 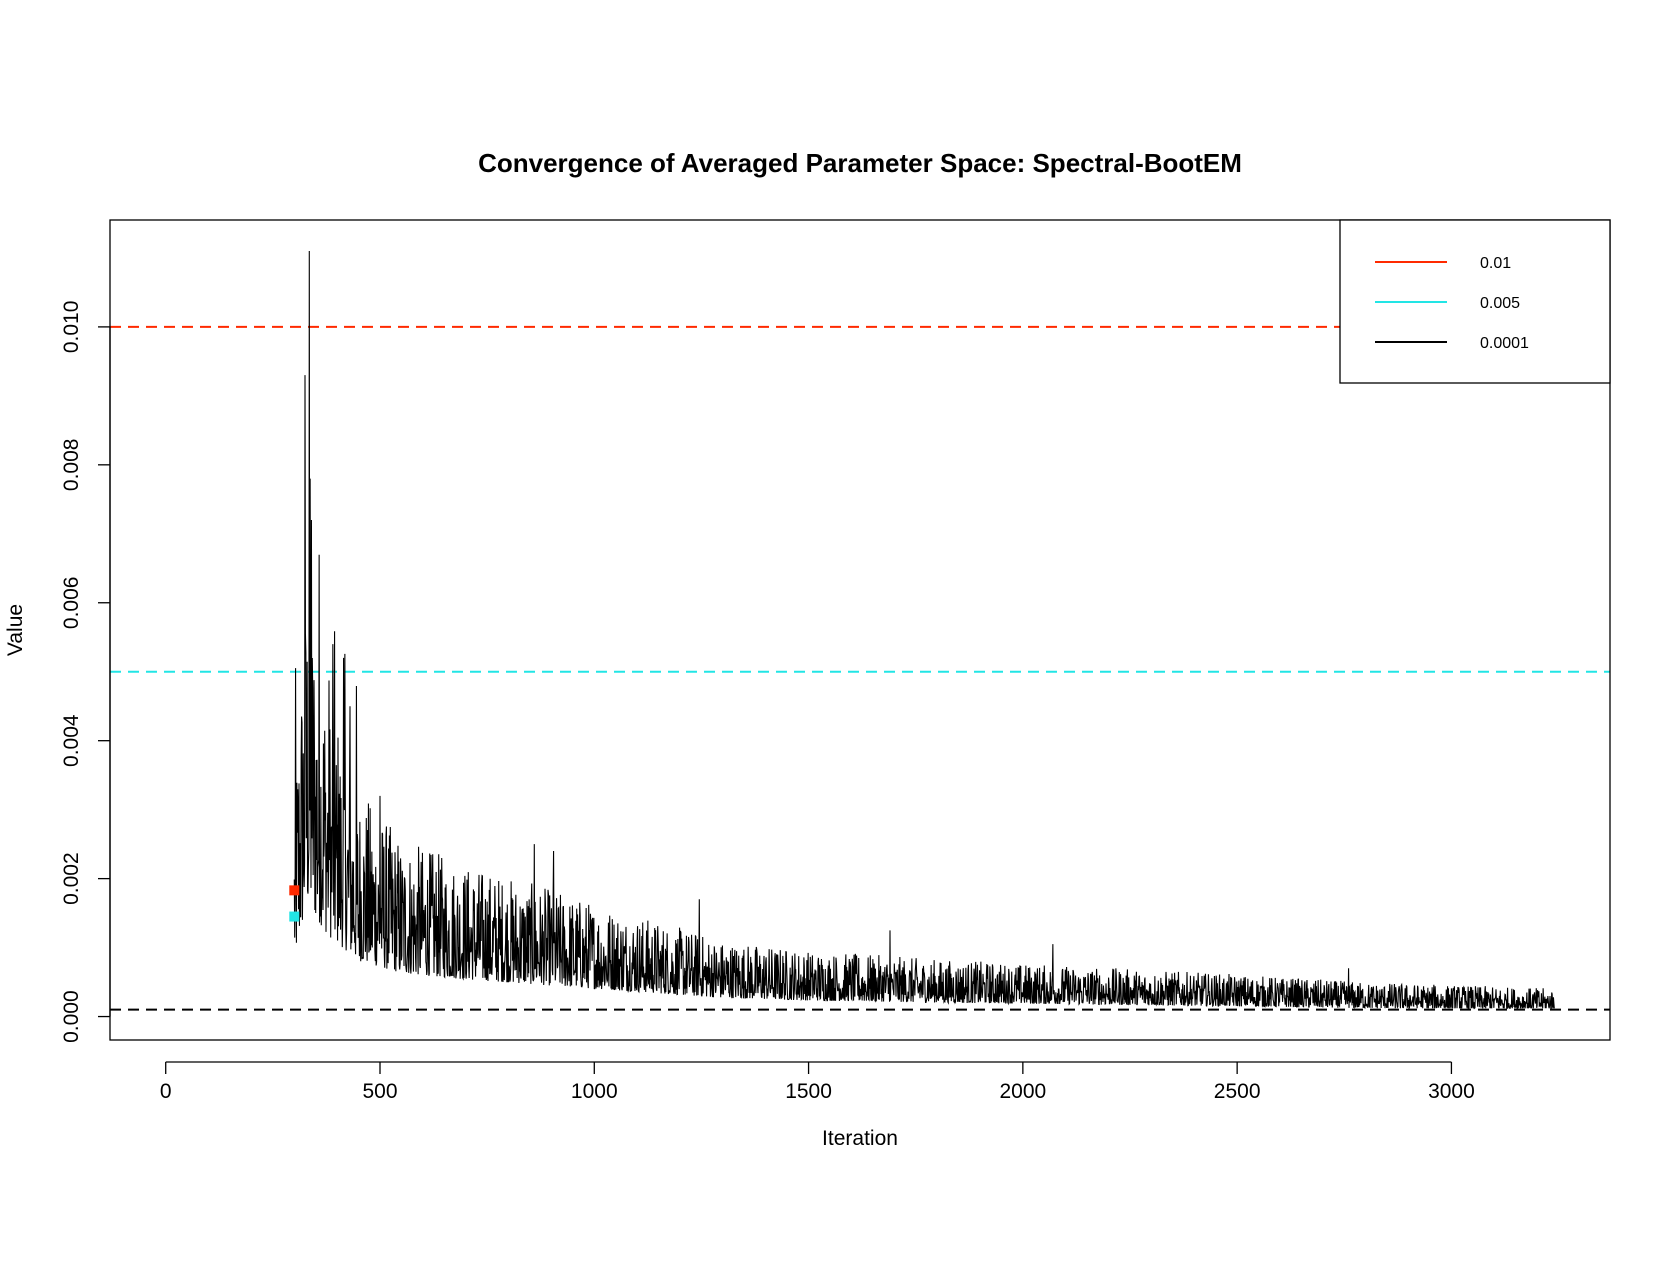 What do you see at coordinates (71, 878) in the screenshot?
I see `y-tick-label: 0.002` at bounding box center [71, 878].